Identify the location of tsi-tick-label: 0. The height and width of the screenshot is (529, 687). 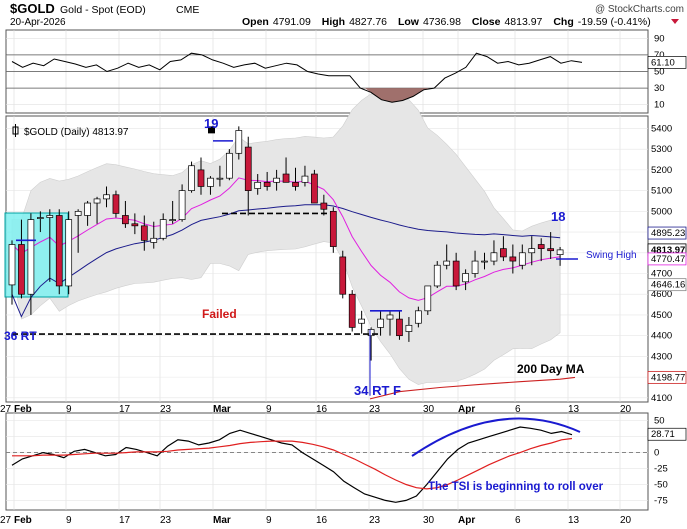
(656, 453).